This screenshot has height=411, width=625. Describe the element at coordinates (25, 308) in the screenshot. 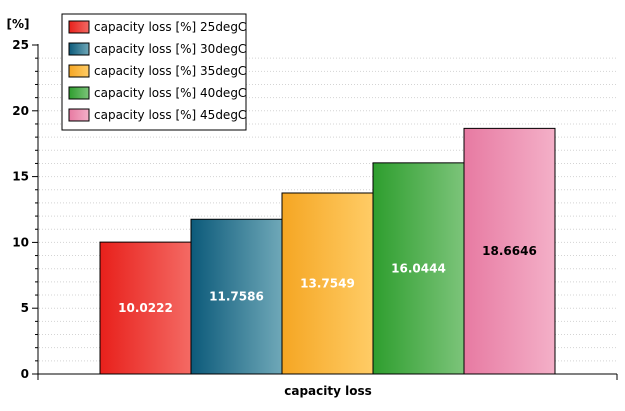

I see `y-tick-label: 5` at that location.